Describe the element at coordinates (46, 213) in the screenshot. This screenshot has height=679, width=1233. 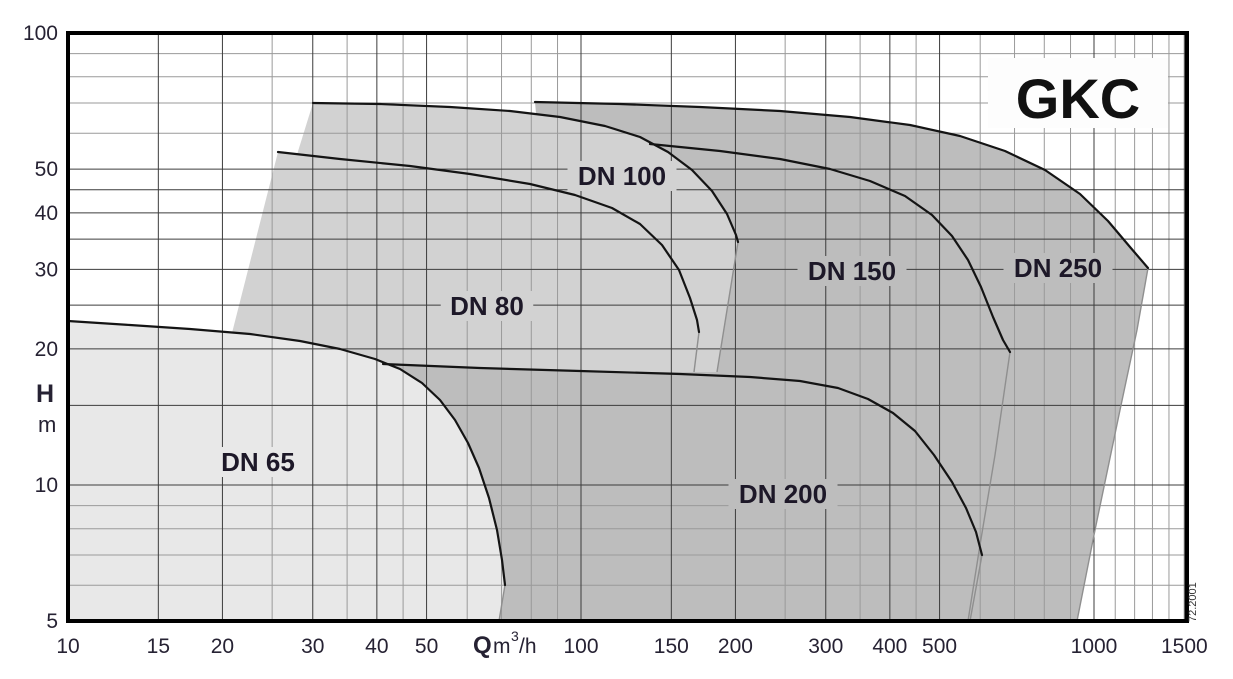
I see `y-tick-label-40: 40` at that location.